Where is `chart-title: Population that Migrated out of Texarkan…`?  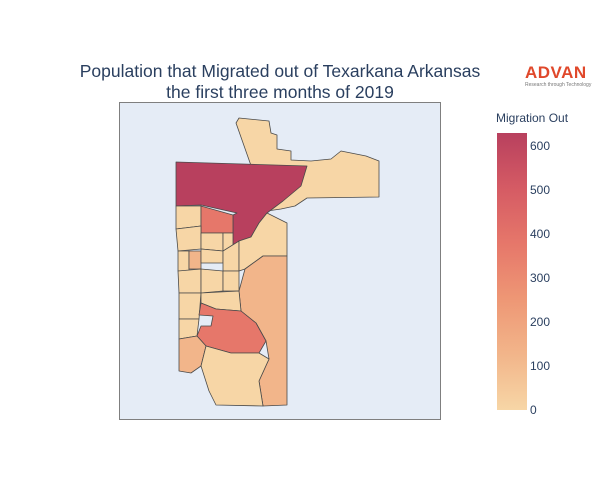
chart-title: Population that Migrated out of Texarkan… is located at coordinates (280, 82).